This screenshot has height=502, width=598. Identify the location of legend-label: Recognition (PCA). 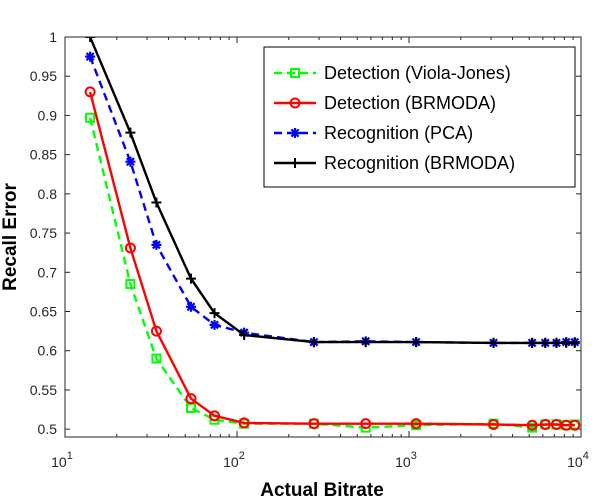
(398, 133).